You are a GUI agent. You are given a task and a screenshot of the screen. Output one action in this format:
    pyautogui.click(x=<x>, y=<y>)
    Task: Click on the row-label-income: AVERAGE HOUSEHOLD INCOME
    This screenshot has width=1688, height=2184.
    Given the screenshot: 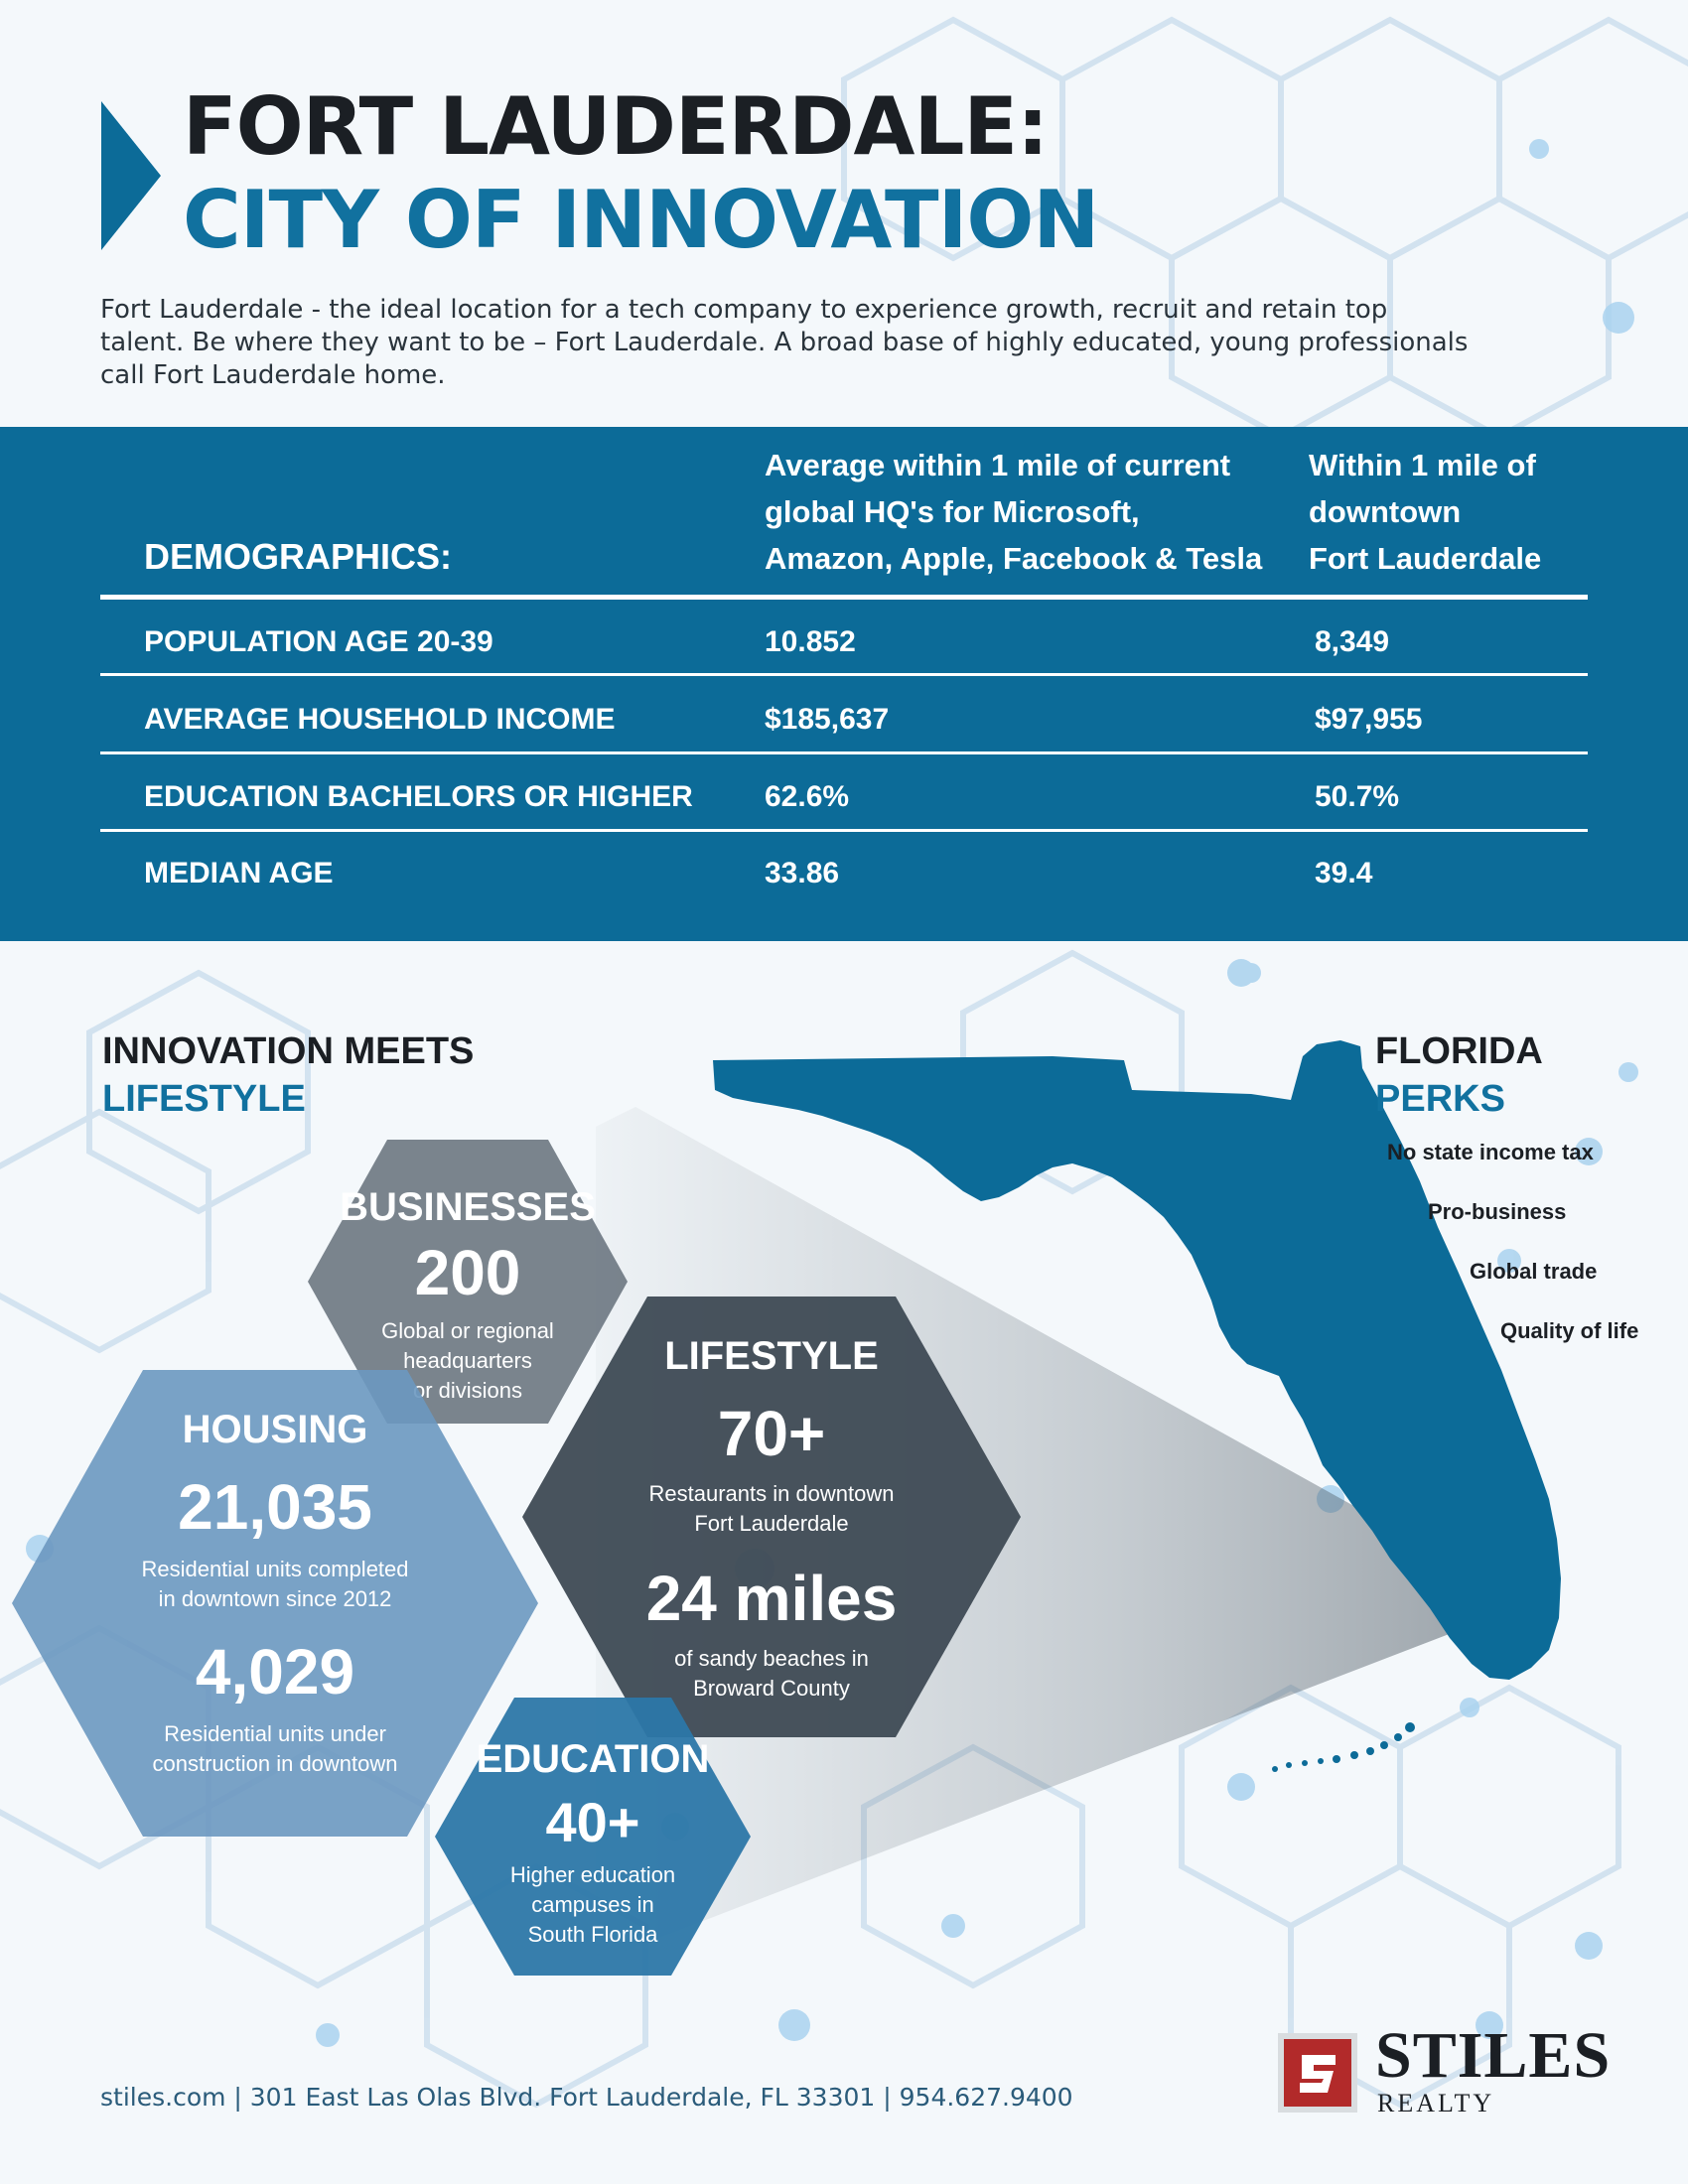 What is the action you would take?
    pyautogui.click(x=380, y=719)
    